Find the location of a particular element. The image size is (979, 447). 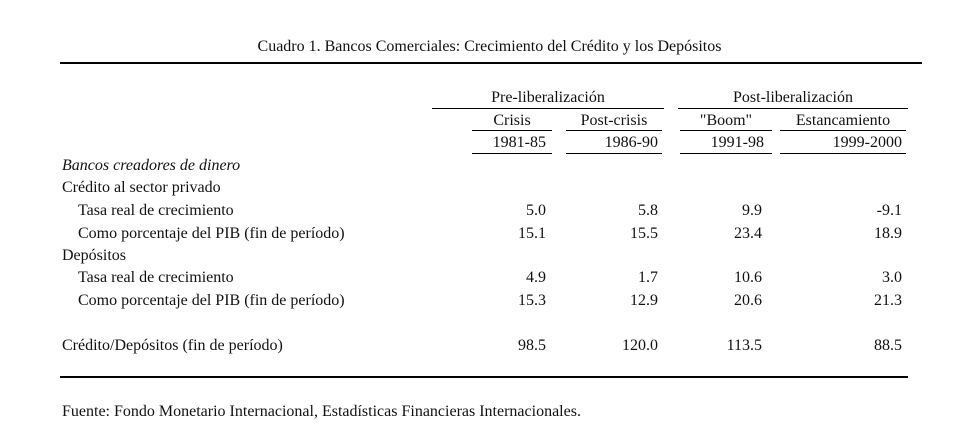

row-label: Crédito/Depósitos (fin de período) is located at coordinates (172, 345).